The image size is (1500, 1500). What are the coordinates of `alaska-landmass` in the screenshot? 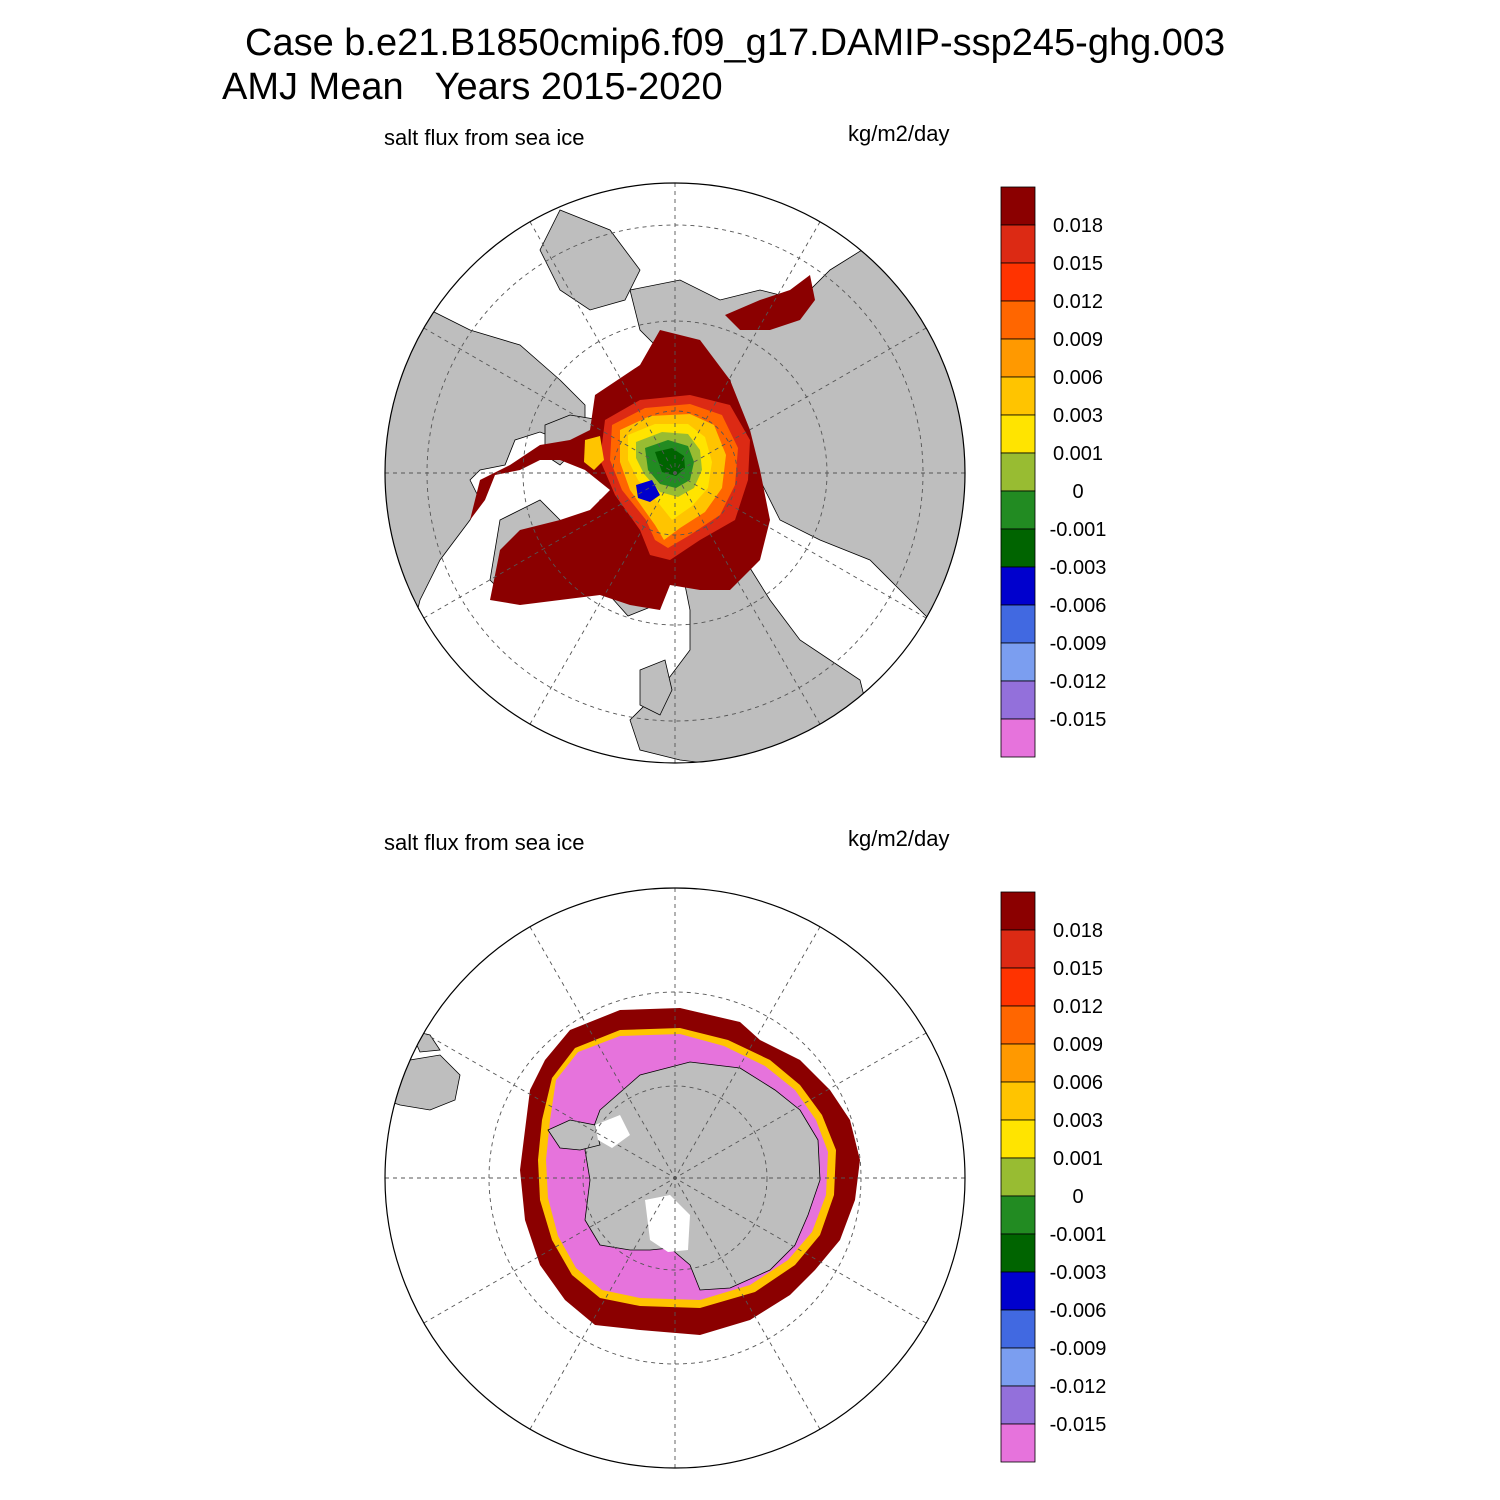 It's located at (590, 260).